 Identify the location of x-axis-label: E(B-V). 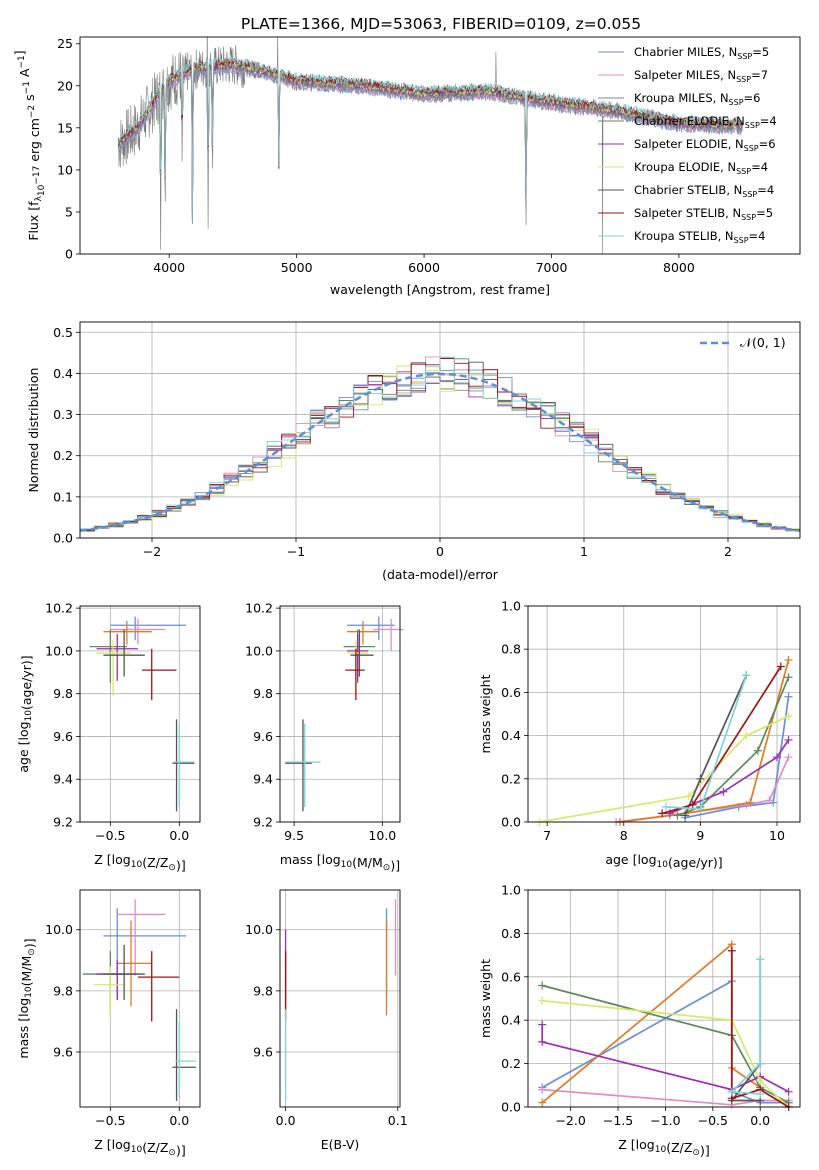
(340, 1144).